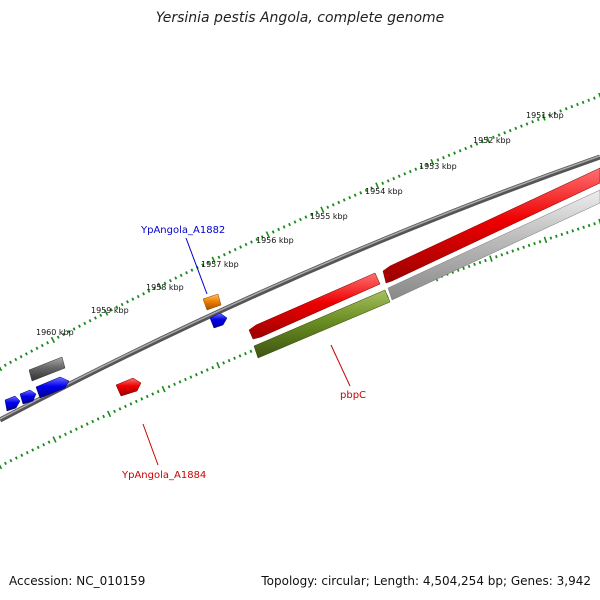 This screenshot has height=600, width=600. I want to click on scale-label-1958: 1958 kbp, so click(165, 287).